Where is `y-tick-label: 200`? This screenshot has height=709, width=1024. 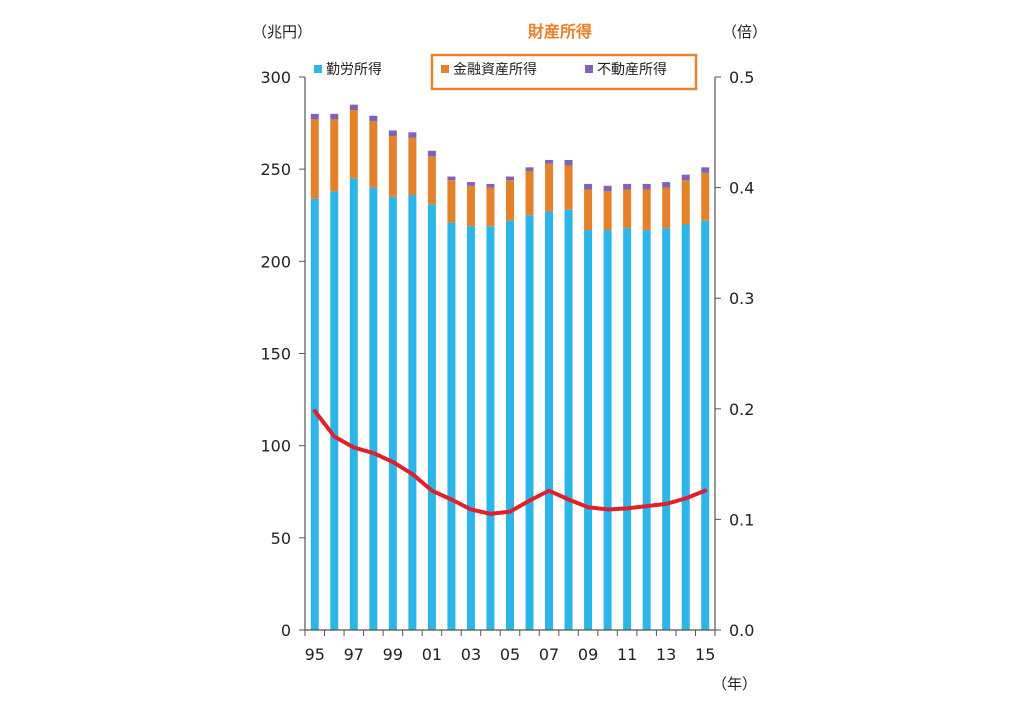
y-tick-label: 200 is located at coordinates (275, 261).